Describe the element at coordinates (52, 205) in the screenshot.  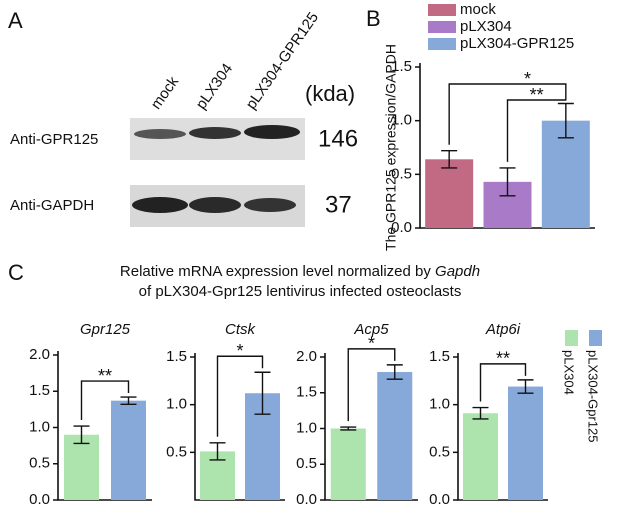
I see `row-label: Anti-GAPDH` at that location.